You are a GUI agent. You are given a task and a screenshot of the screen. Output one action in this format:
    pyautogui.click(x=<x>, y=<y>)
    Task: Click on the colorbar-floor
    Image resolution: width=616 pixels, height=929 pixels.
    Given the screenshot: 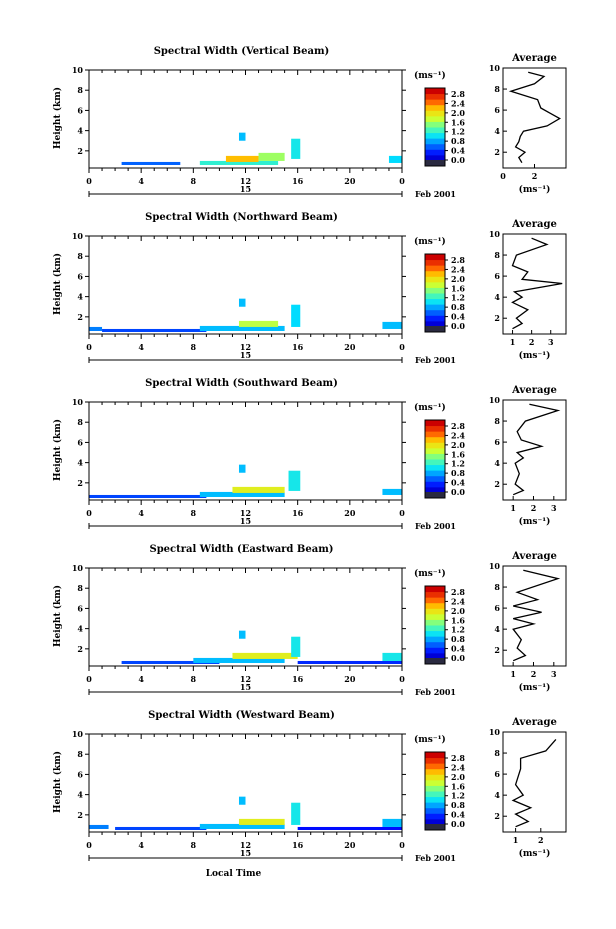 What is the action you would take?
    pyautogui.click(x=435, y=329)
    